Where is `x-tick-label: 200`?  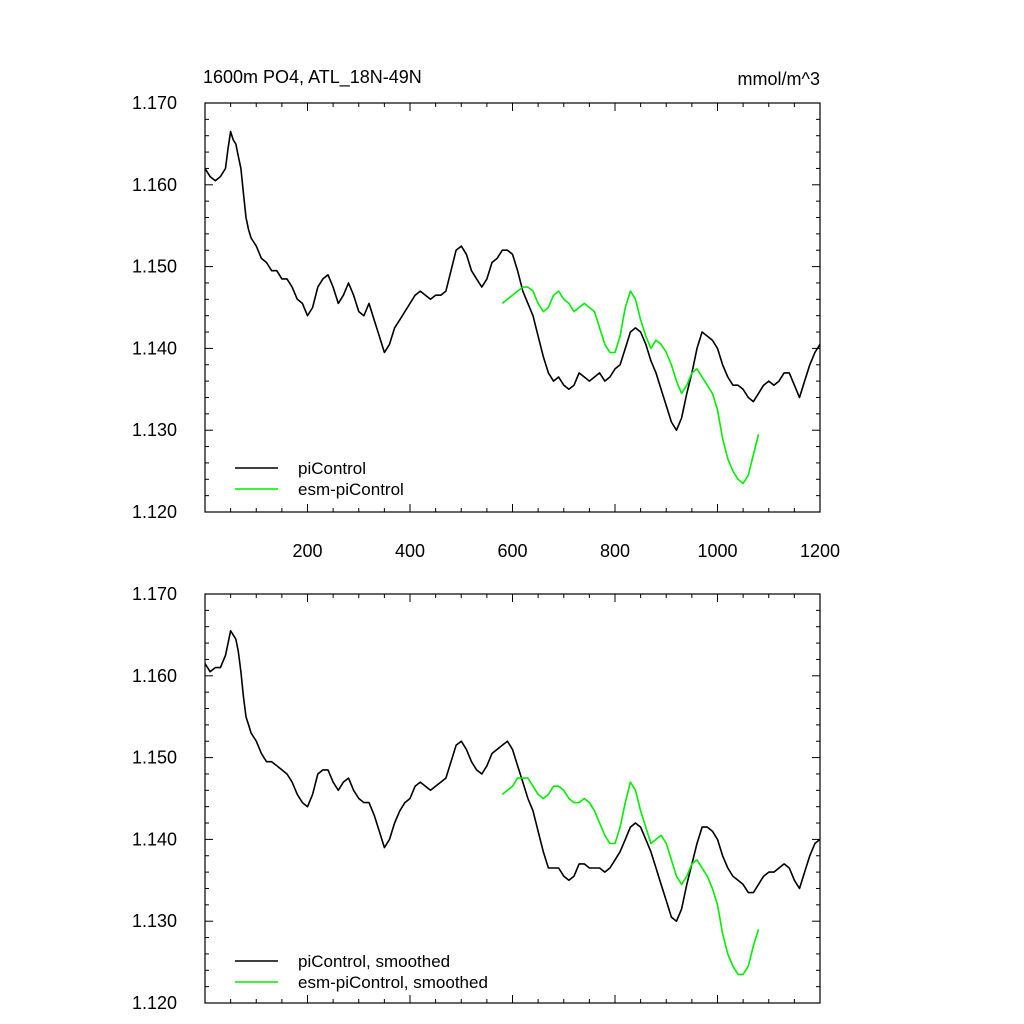 x-tick-label: 200 is located at coordinates (307, 551).